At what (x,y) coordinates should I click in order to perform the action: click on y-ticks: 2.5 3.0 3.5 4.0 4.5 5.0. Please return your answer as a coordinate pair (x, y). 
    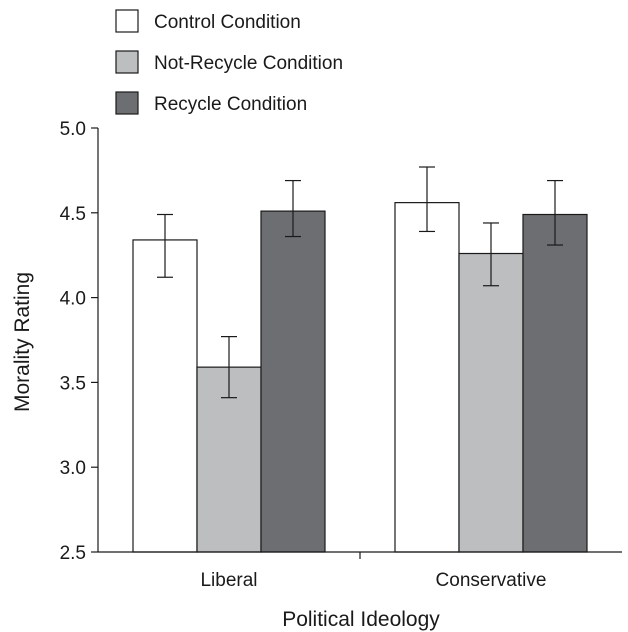
    Looking at the image, I should click on (79, 341).